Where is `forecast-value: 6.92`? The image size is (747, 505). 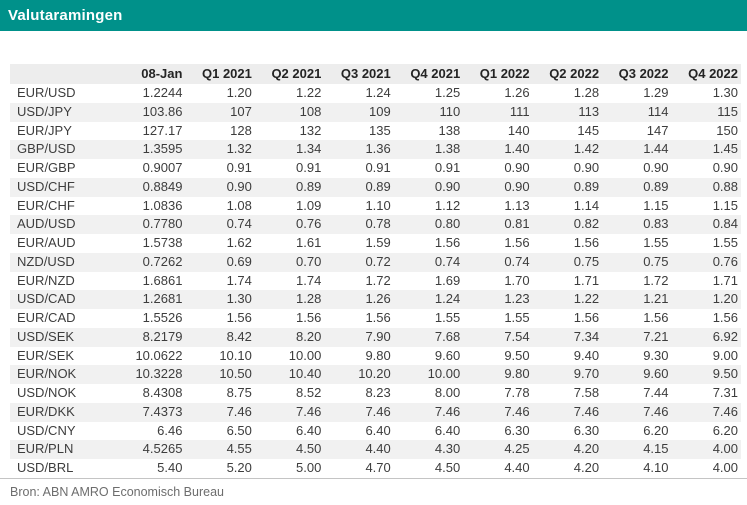
forecast-value: 6.92 is located at coordinates (725, 336).